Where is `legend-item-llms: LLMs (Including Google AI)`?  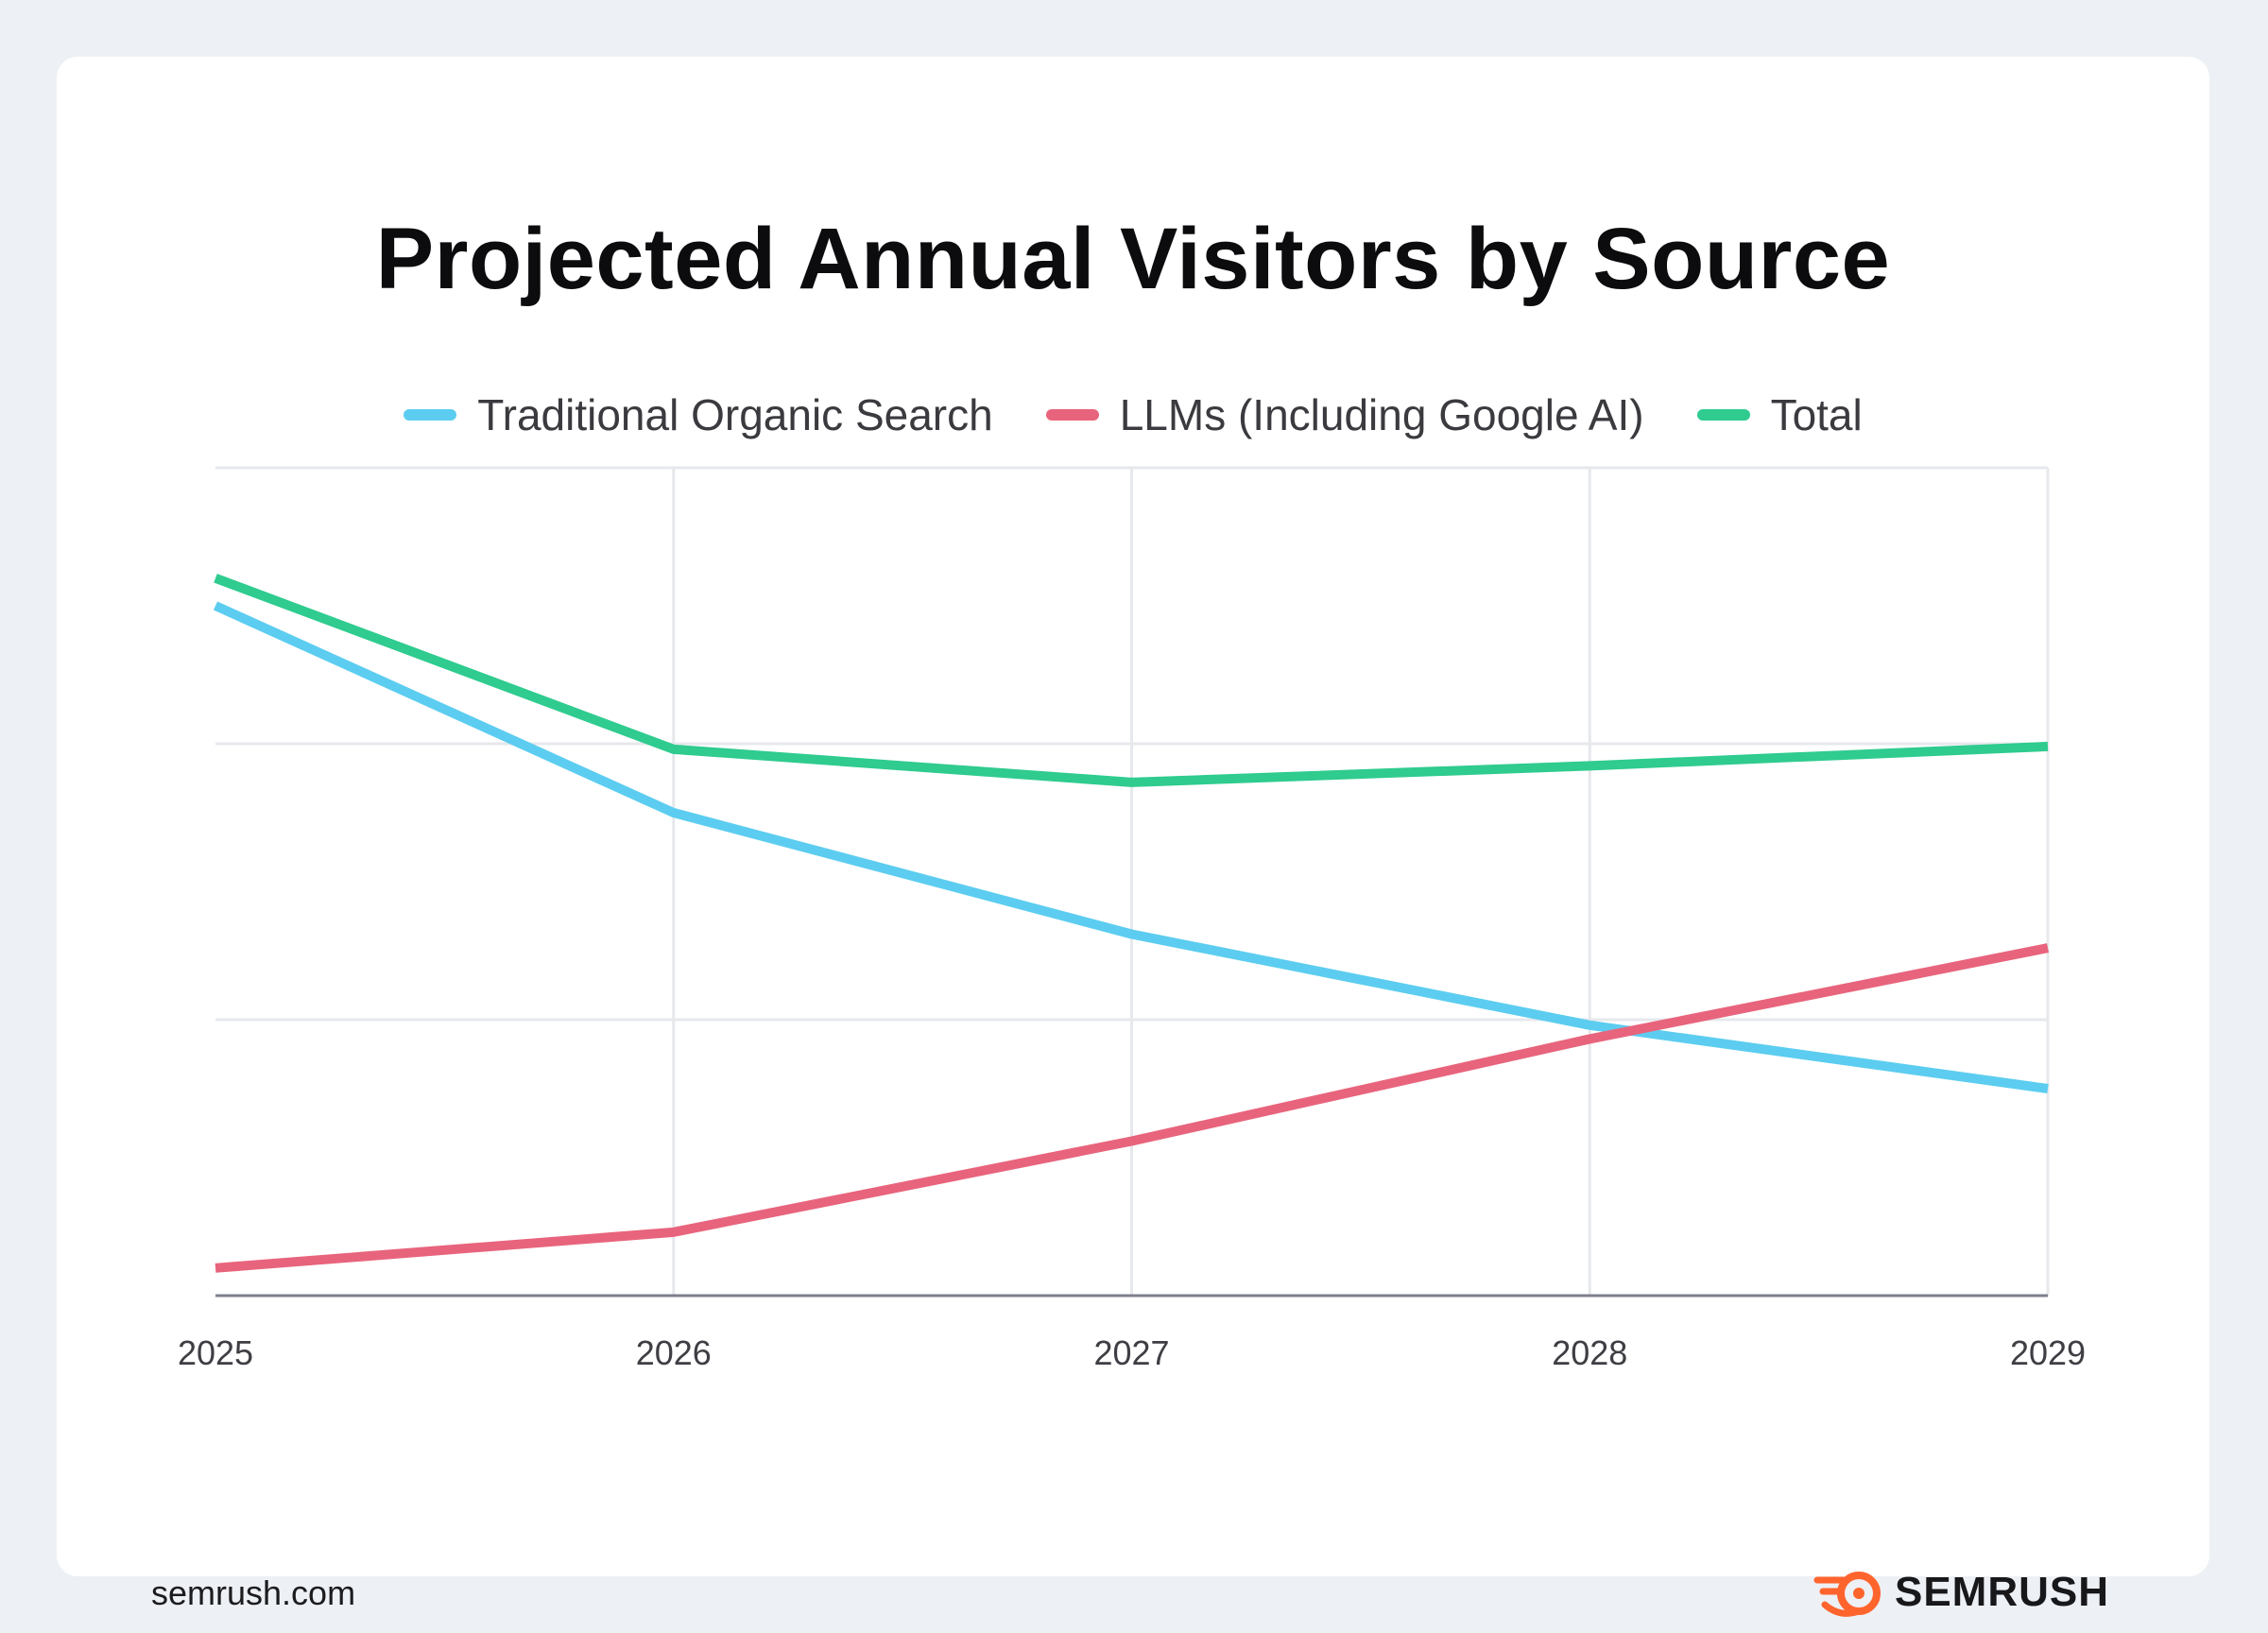
legend-item-llms: LLMs (Including Google AI) is located at coordinates (1344, 415).